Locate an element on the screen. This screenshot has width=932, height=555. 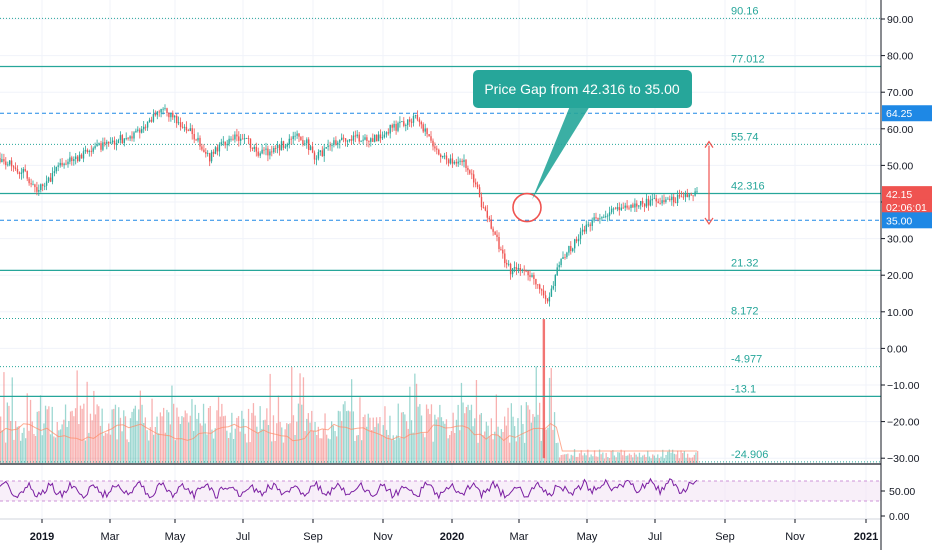
level-label-8: -4.977 is located at coordinates (746, 360).